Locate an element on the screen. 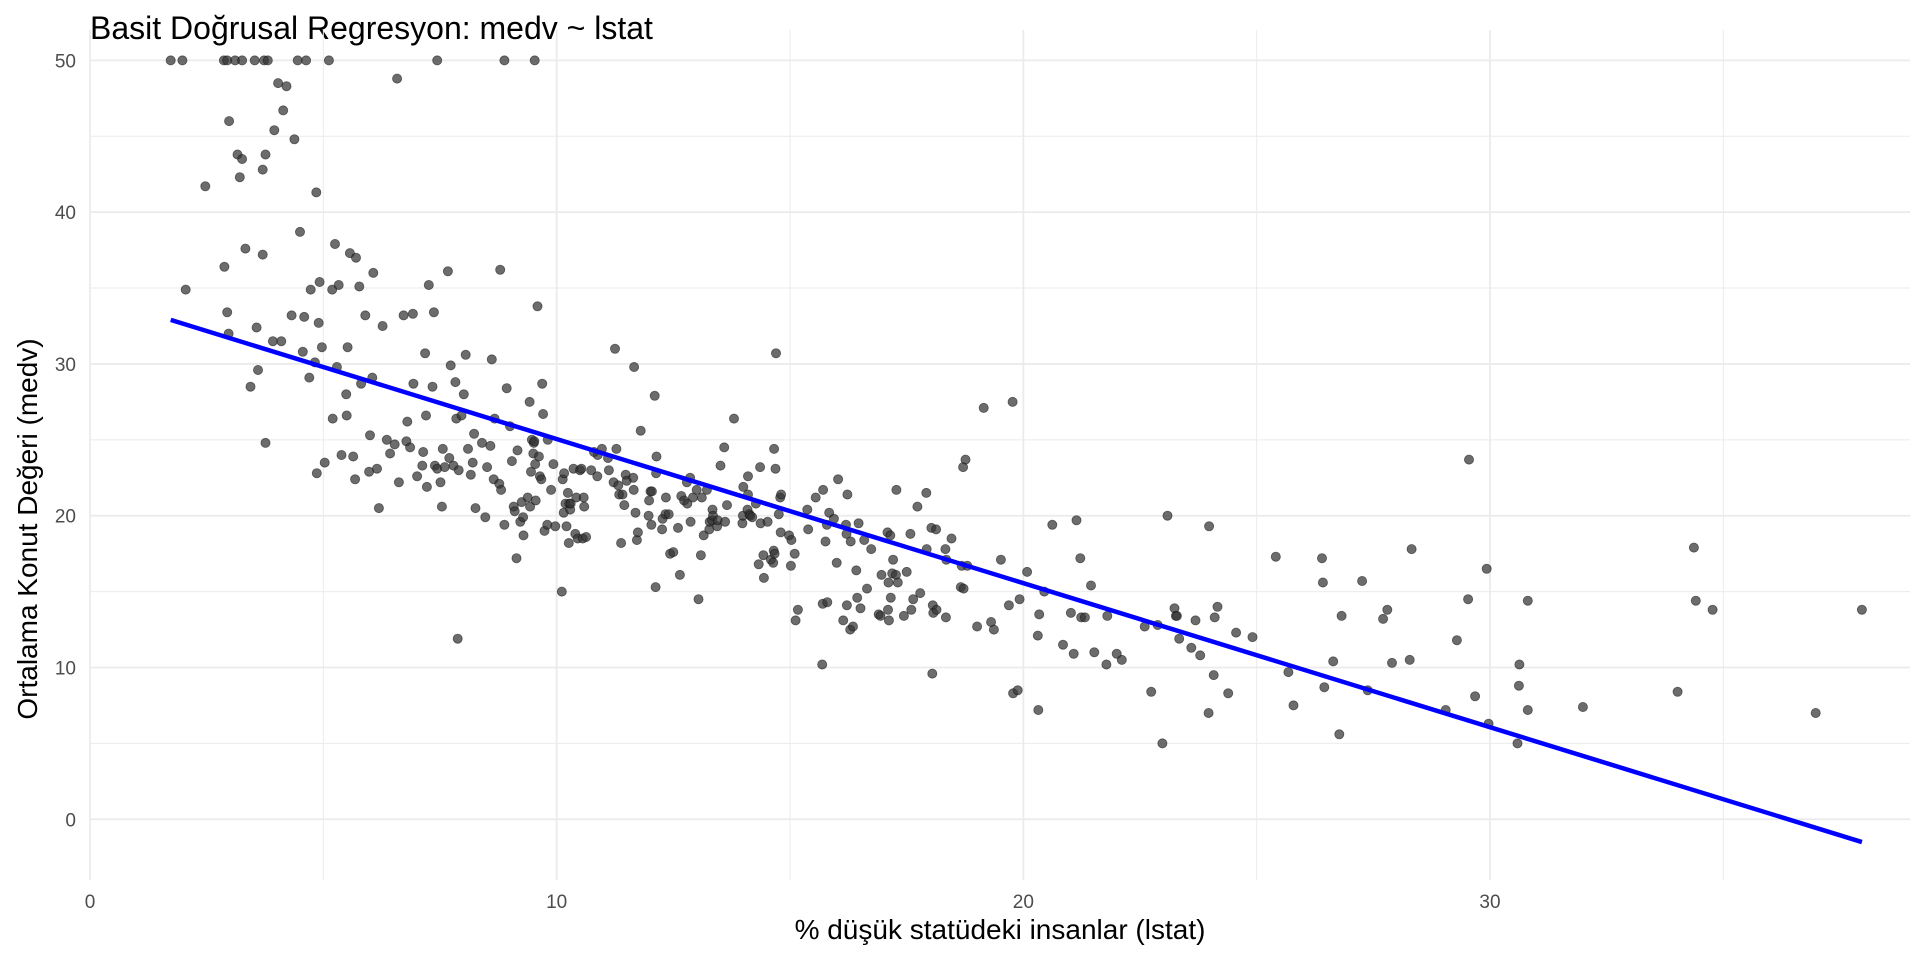 The image size is (1920, 960). y-tick-label: 40 is located at coordinates (65, 213).